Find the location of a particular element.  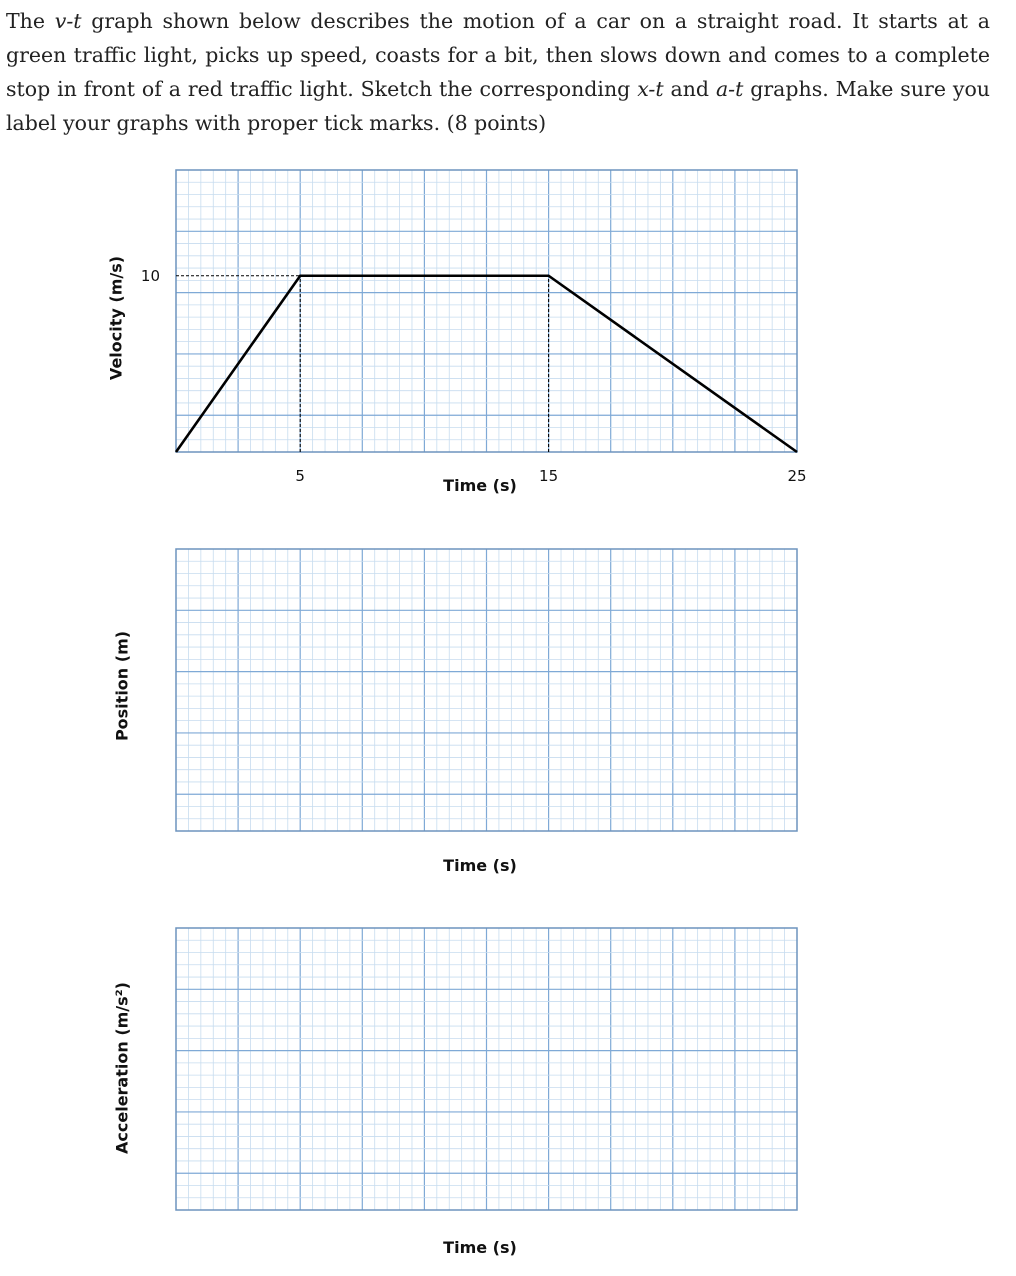

xt-symbol: x-t is located at coordinates (650, 89).